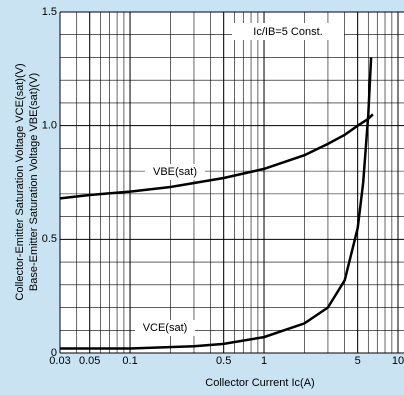  Describe the element at coordinates (89, 361) in the screenshot. I see `x-tick-label: 0.05` at that location.